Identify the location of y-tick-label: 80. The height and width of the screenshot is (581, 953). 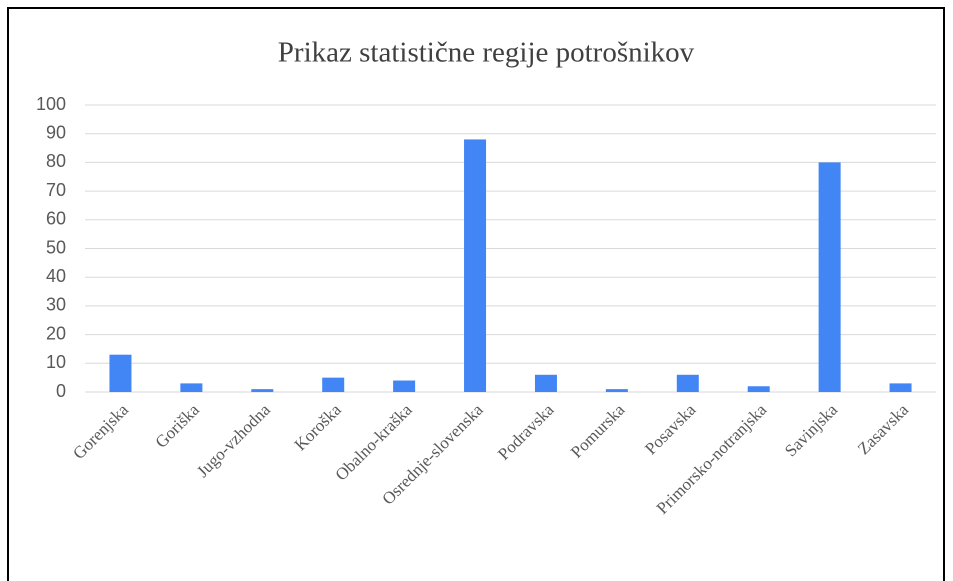
(56, 161).